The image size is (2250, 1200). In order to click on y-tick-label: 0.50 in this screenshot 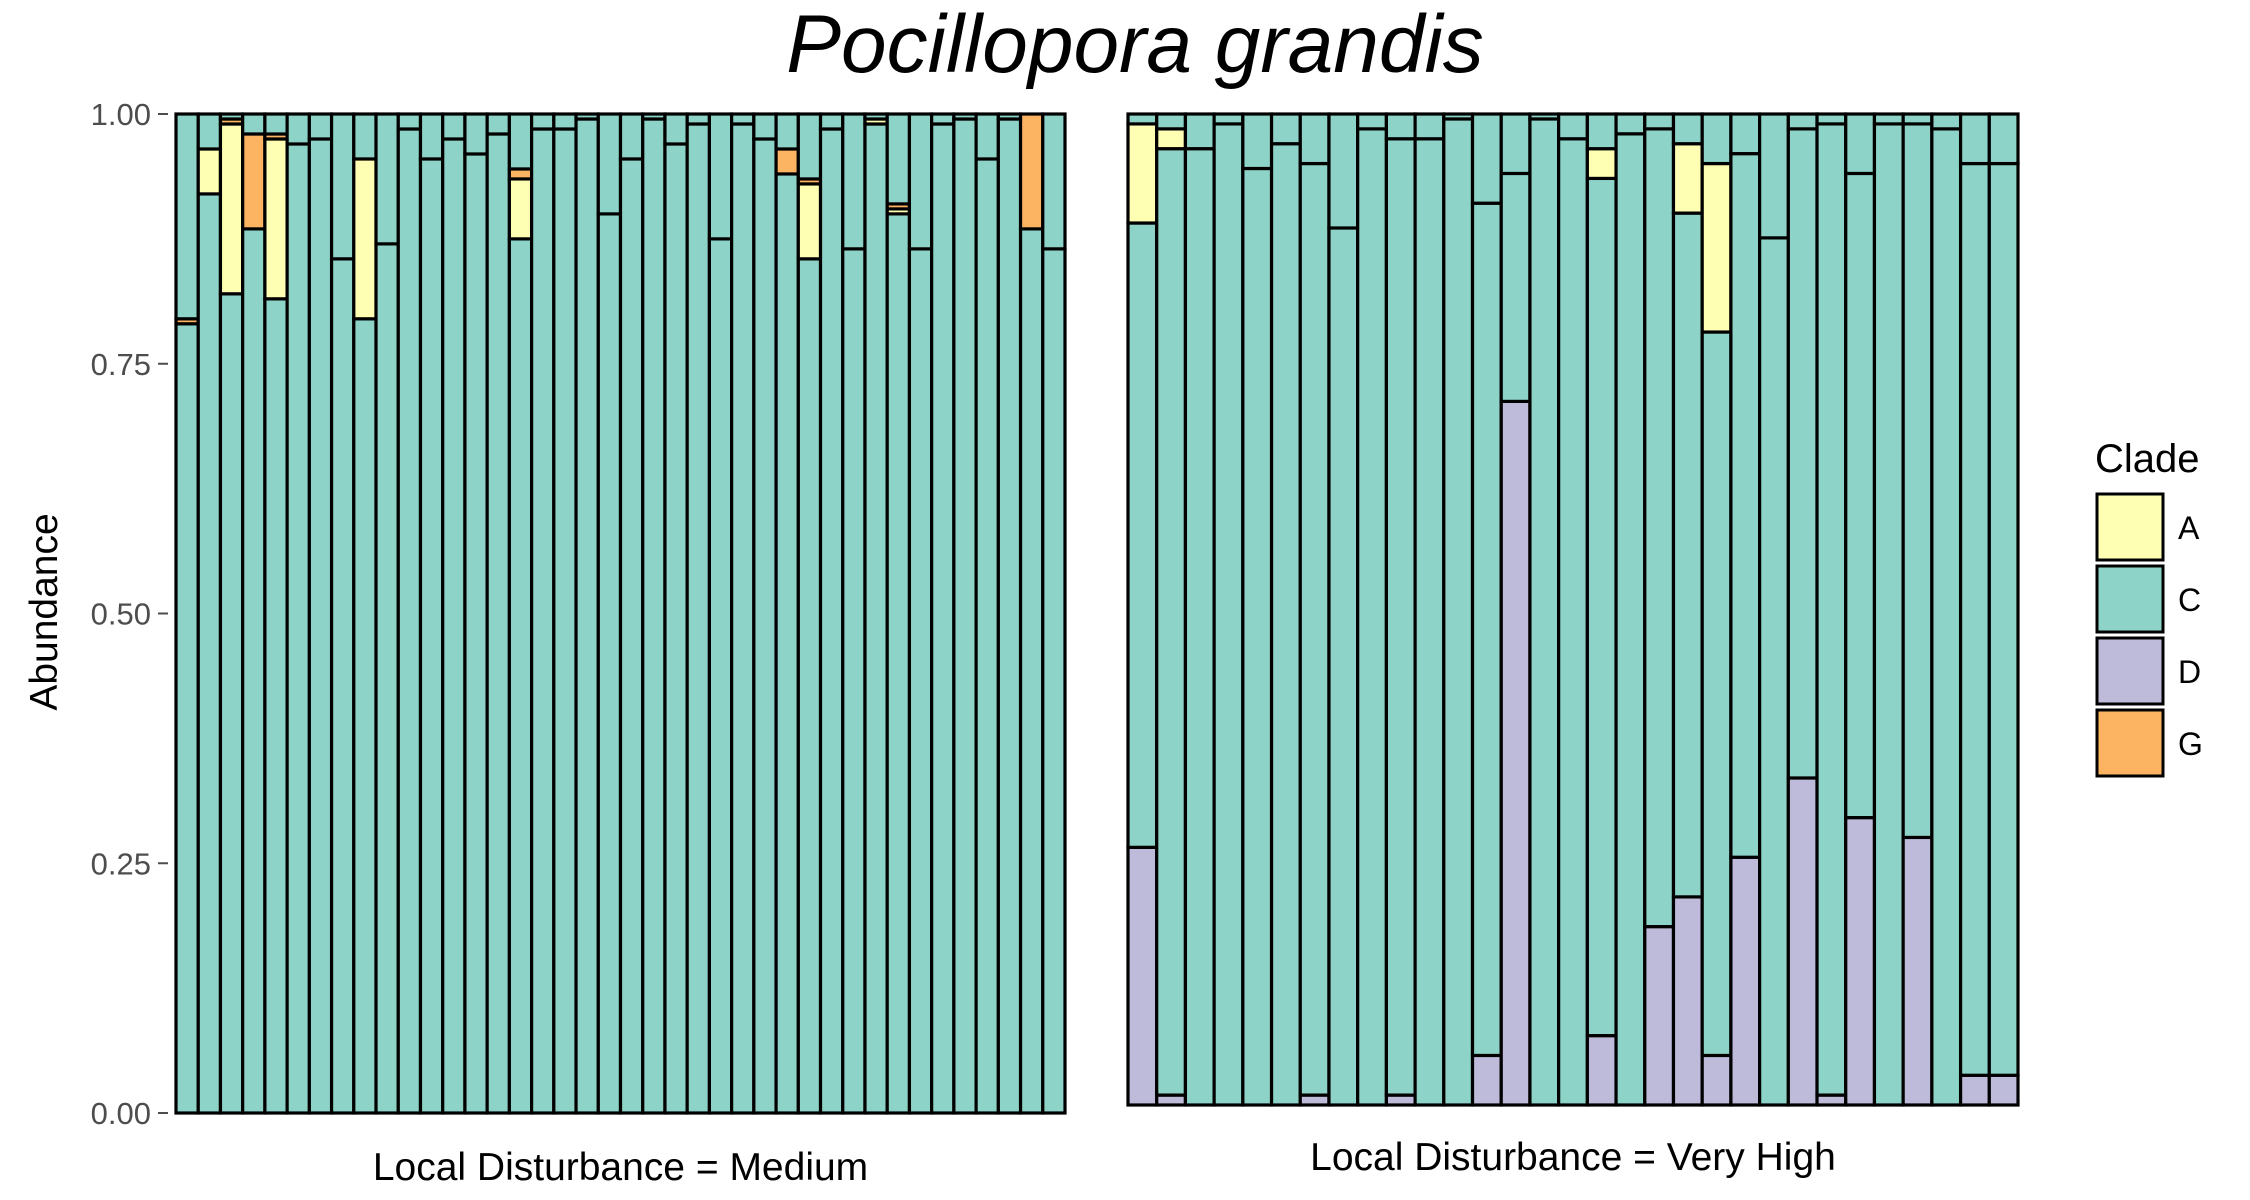, I will do `click(121, 614)`.